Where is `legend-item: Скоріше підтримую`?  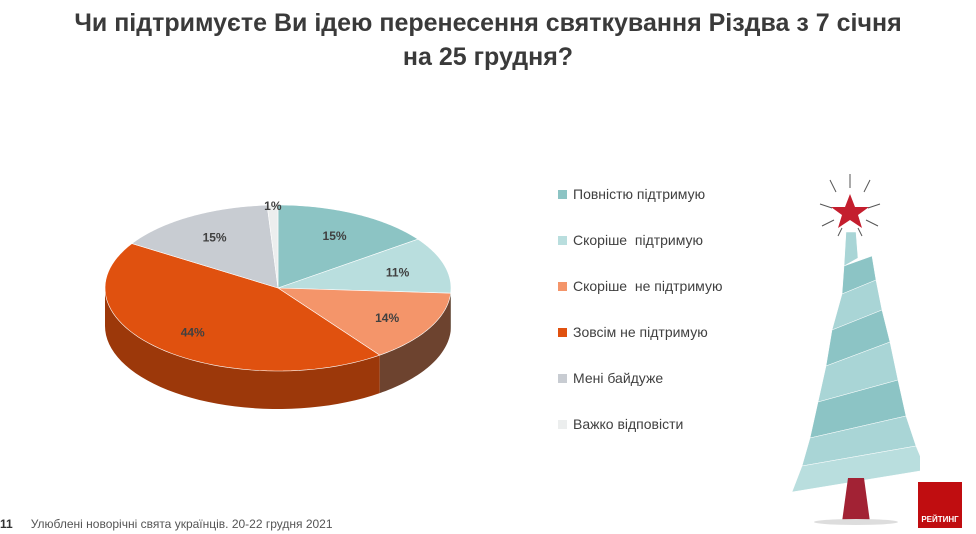 legend-item: Скоріше підтримую is located at coordinates (640, 255).